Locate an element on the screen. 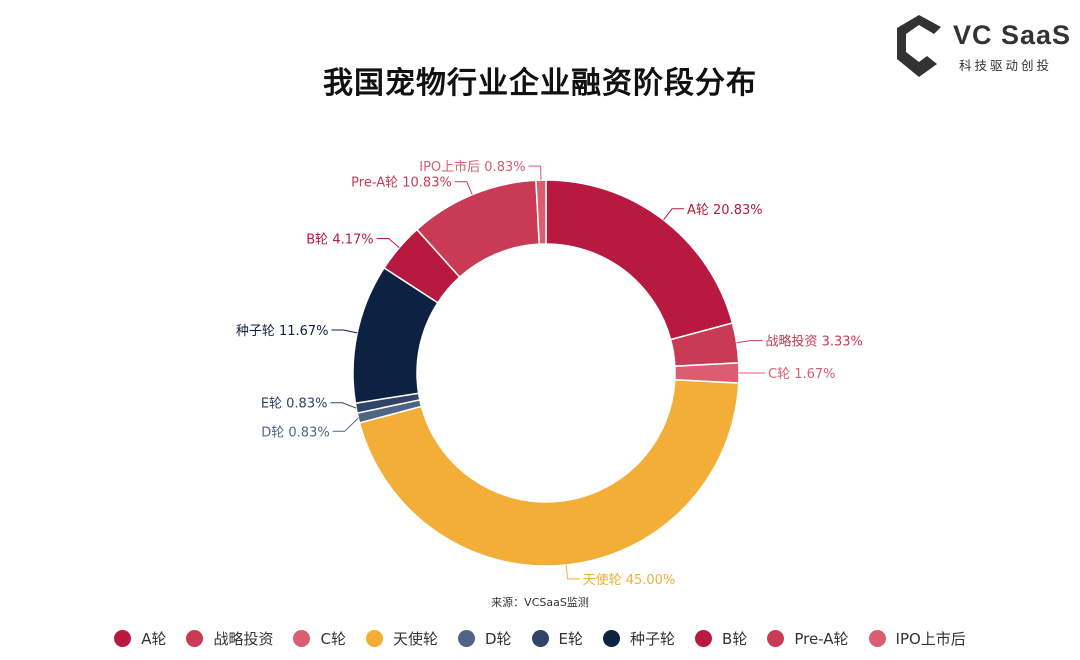  brand-tagline: 科技驱动创投 is located at coordinates (1006, 65).